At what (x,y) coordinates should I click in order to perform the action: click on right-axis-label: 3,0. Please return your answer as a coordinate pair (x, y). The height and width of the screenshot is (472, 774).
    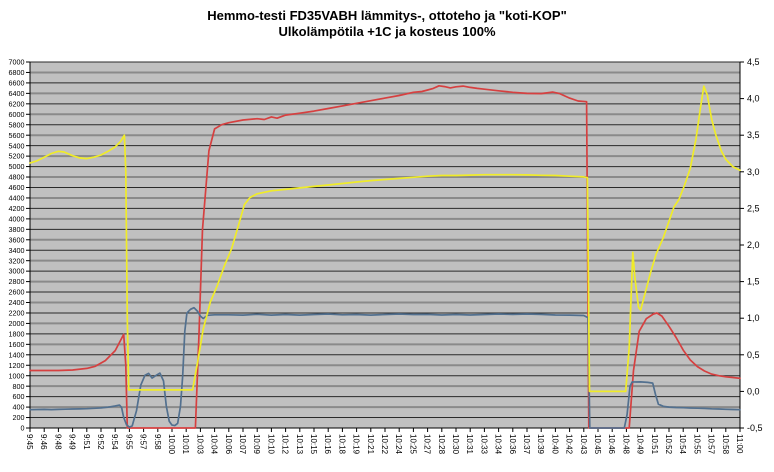
    Looking at the image, I should click on (753, 172).